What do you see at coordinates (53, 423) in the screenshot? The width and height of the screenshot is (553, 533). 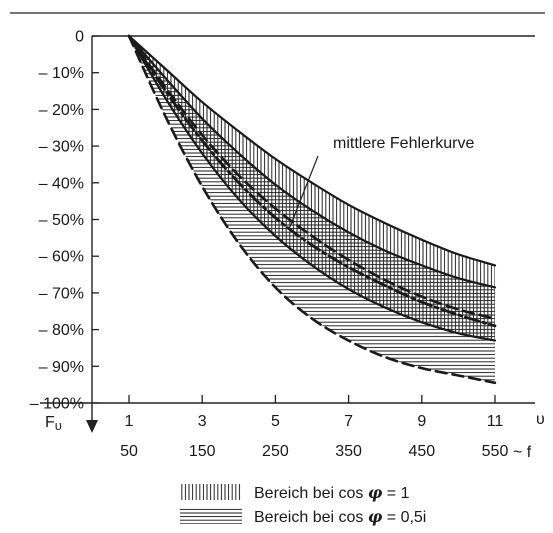 I see `y-axis-label: Fυ` at bounding box center [53, 423].